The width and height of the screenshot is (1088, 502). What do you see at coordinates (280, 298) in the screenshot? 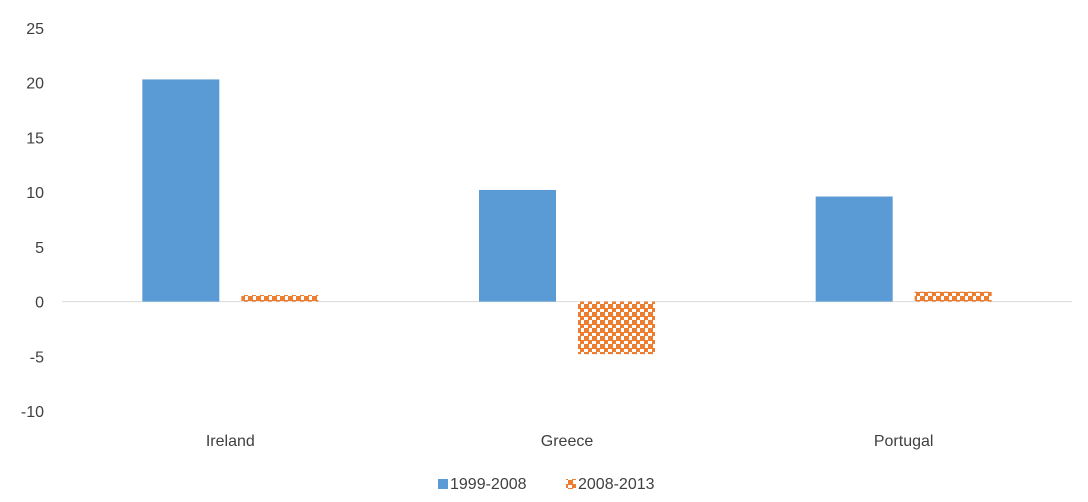
I see `bar-ireland-2008-2013` at bounding box center [280, 298].